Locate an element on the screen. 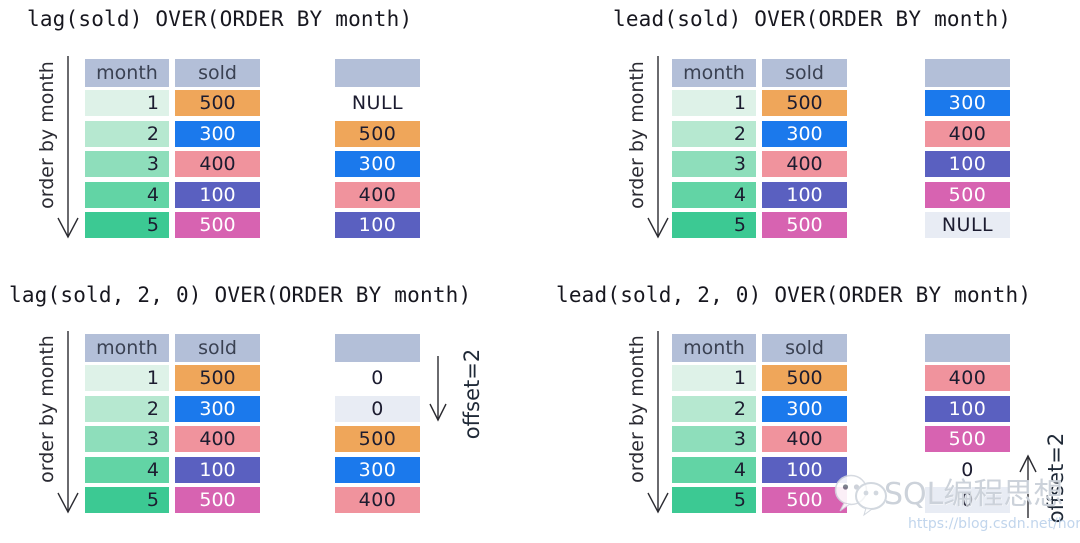 The width and height of the screenshot is (1080, 543). result-column: 300 400 100 500 NULL is located at coordinates (967, 151).